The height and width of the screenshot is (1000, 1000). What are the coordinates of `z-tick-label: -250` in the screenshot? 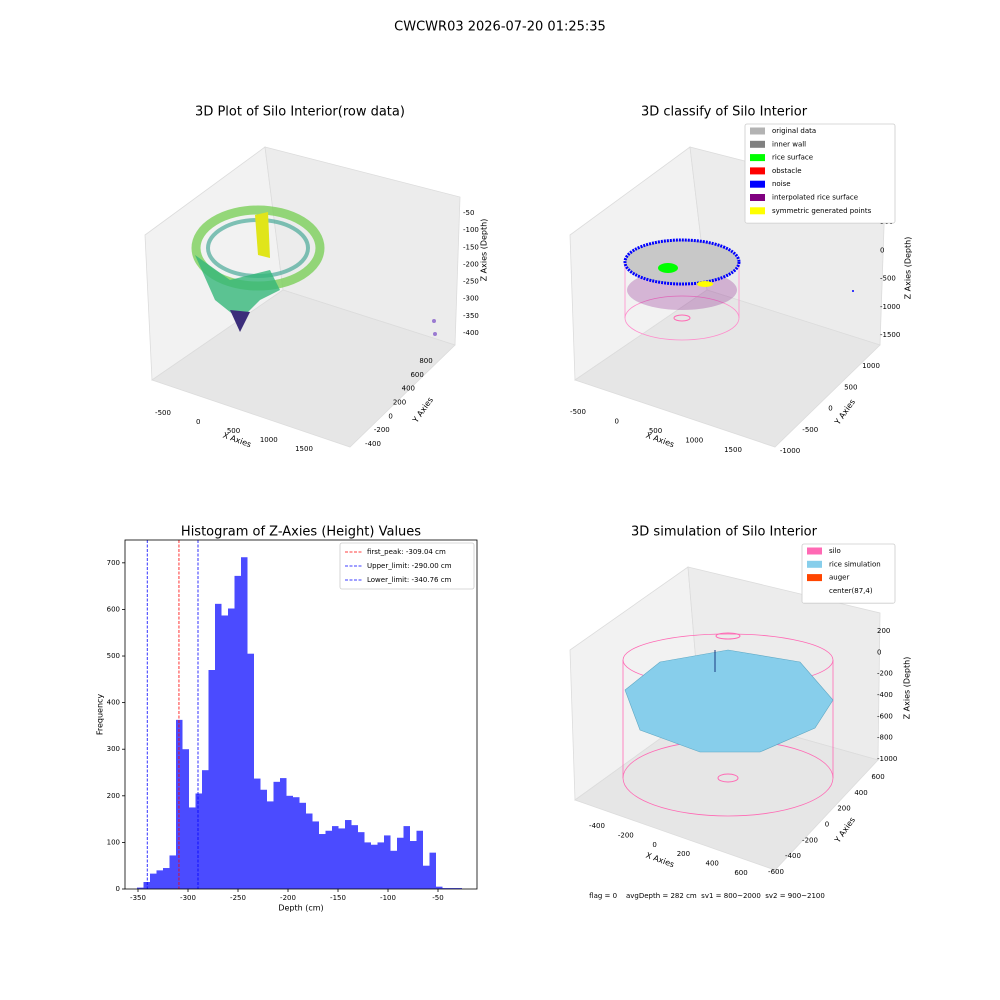 It's located at (471, 282).